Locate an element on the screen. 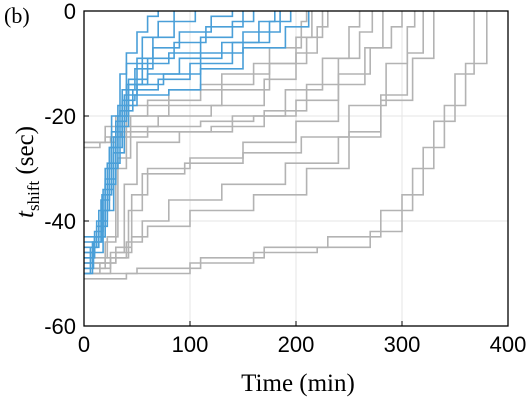 This screenshot has width=532, height=401. y-axis-label-unit: (sec) is located at coordinates (25, 153).